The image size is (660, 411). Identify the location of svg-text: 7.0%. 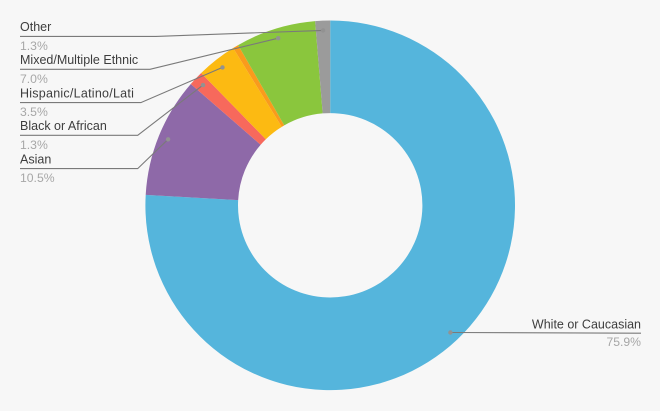
(34, 79).